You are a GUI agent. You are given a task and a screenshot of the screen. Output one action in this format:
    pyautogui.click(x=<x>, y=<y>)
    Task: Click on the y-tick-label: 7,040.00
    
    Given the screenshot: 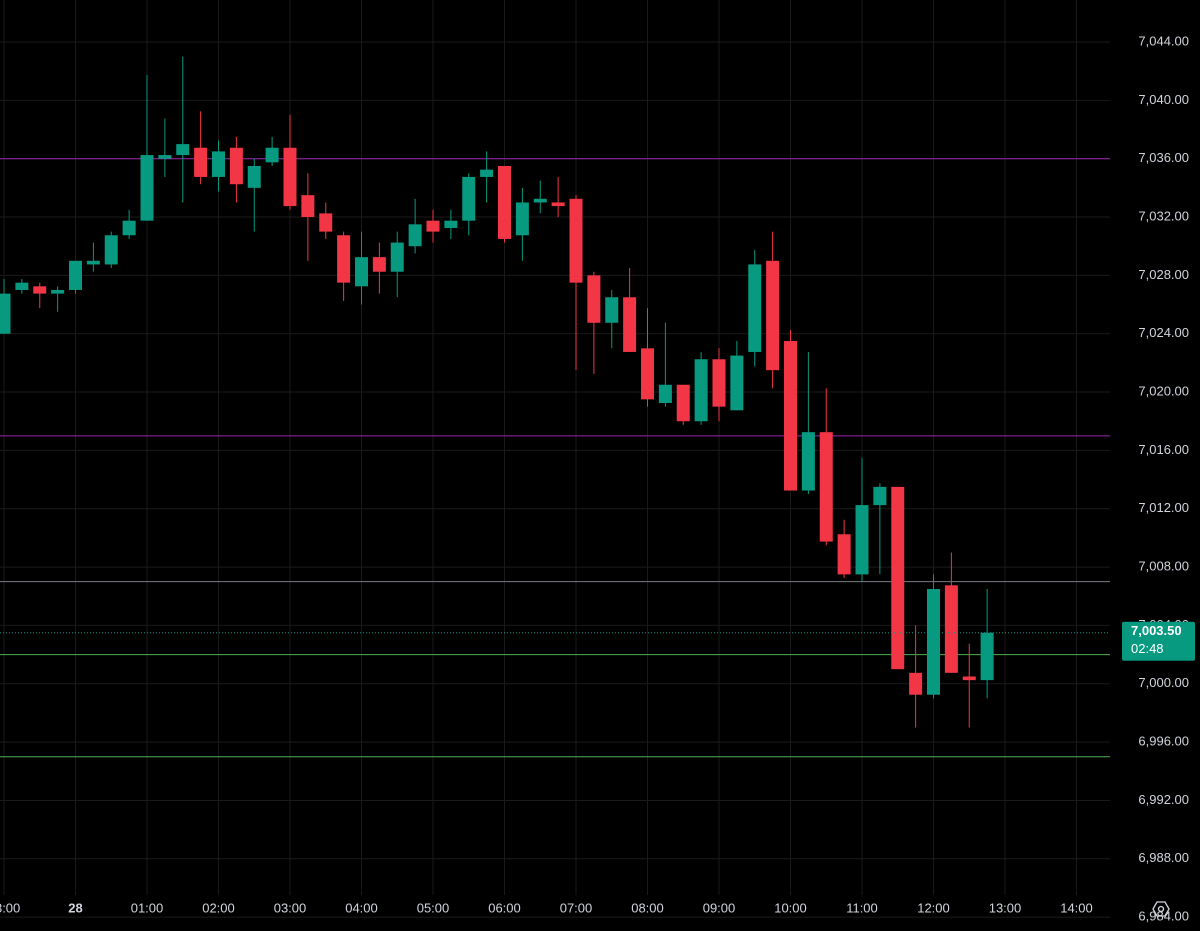 What is the action you would take?
    pyautogui.click(x=1163, y=99)
    